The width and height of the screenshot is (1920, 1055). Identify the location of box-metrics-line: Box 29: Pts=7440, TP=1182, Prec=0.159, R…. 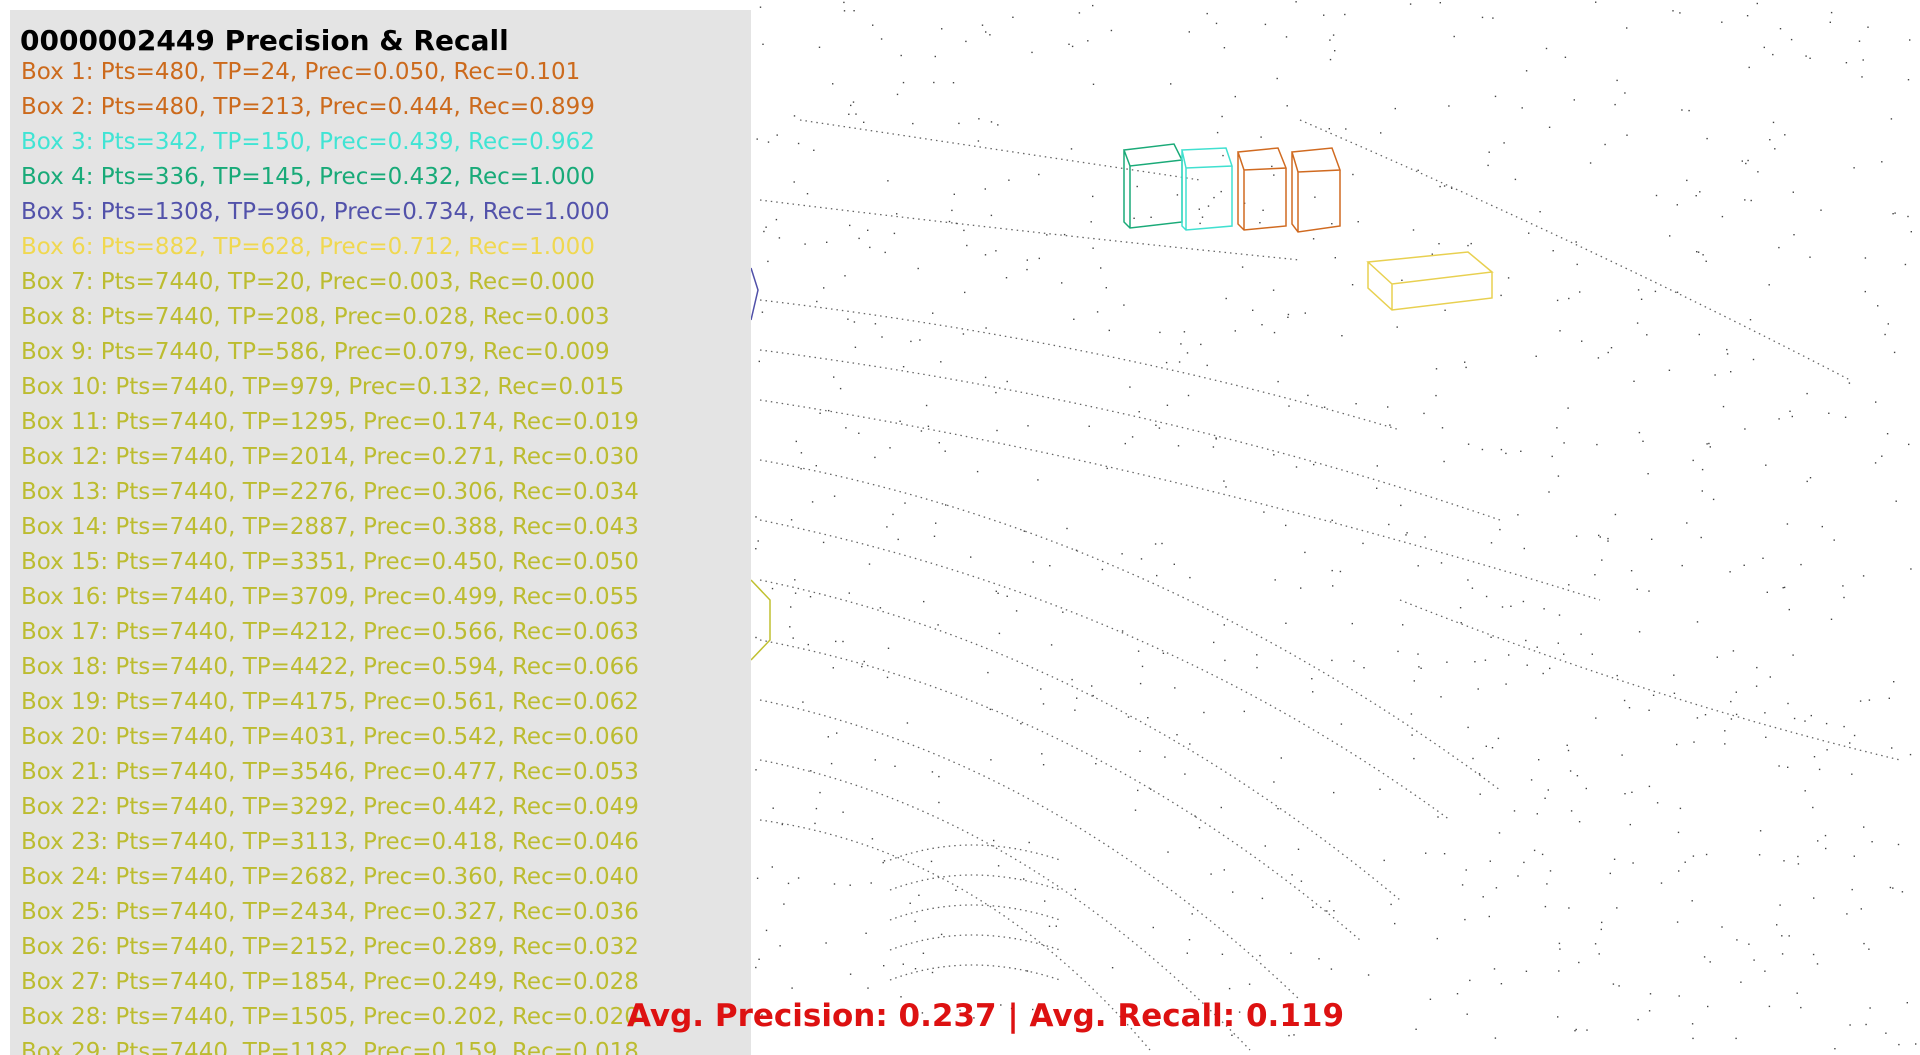
(330, 1047).